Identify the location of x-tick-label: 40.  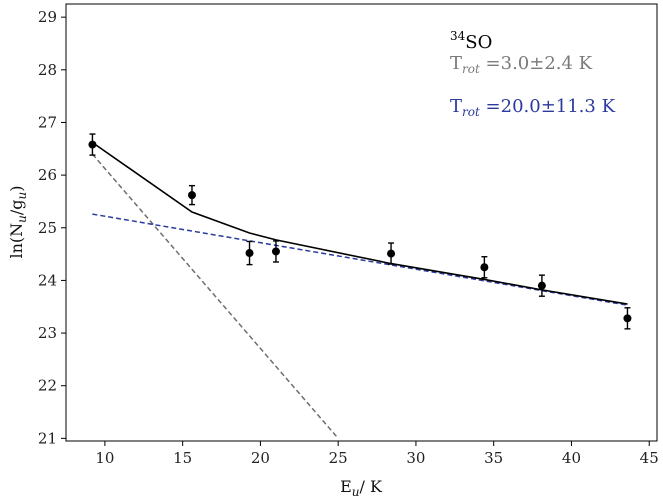
(571, 458).